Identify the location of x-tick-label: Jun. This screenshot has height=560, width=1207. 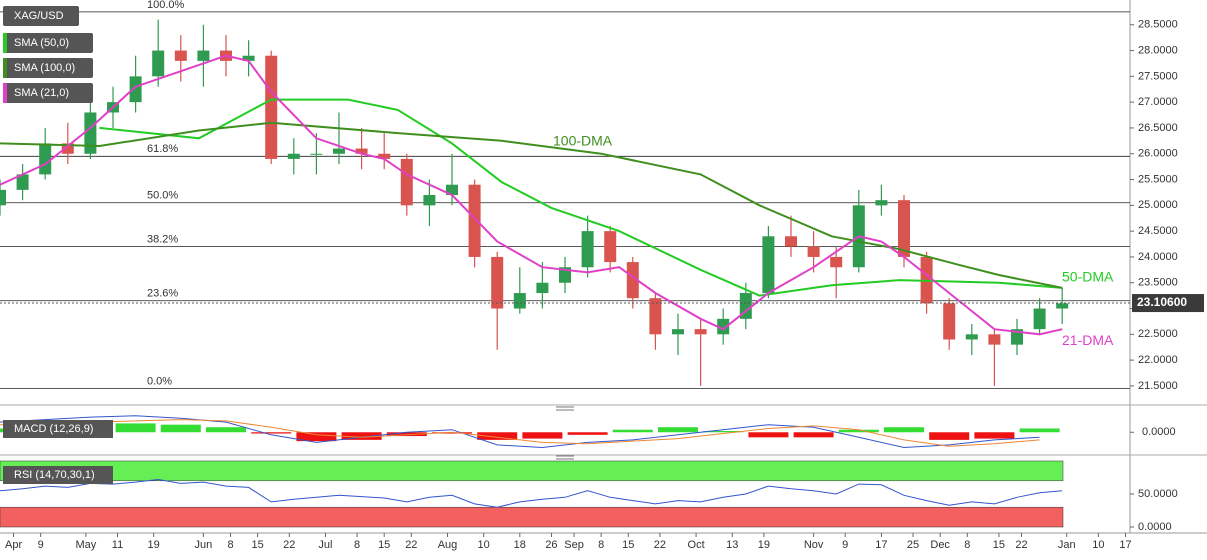
(204, 545).